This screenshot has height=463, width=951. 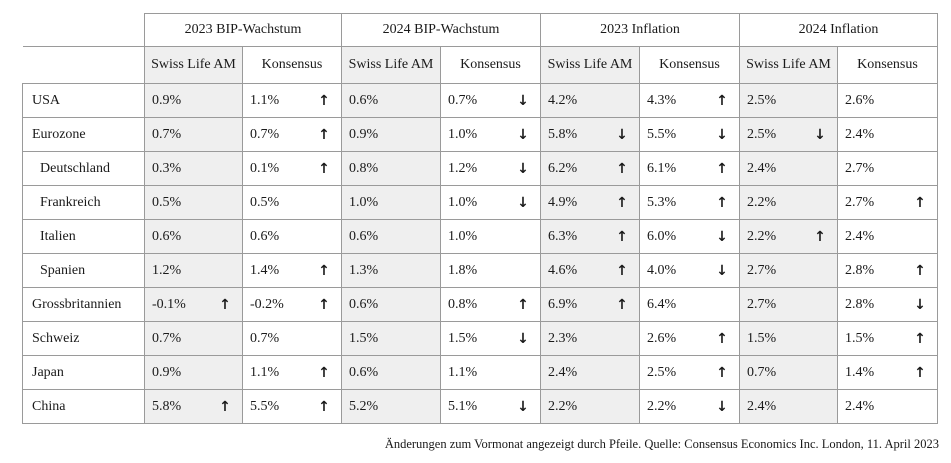 I want to click on swiss-life-value-cell: 2.5%, so click(x=788, y=100).